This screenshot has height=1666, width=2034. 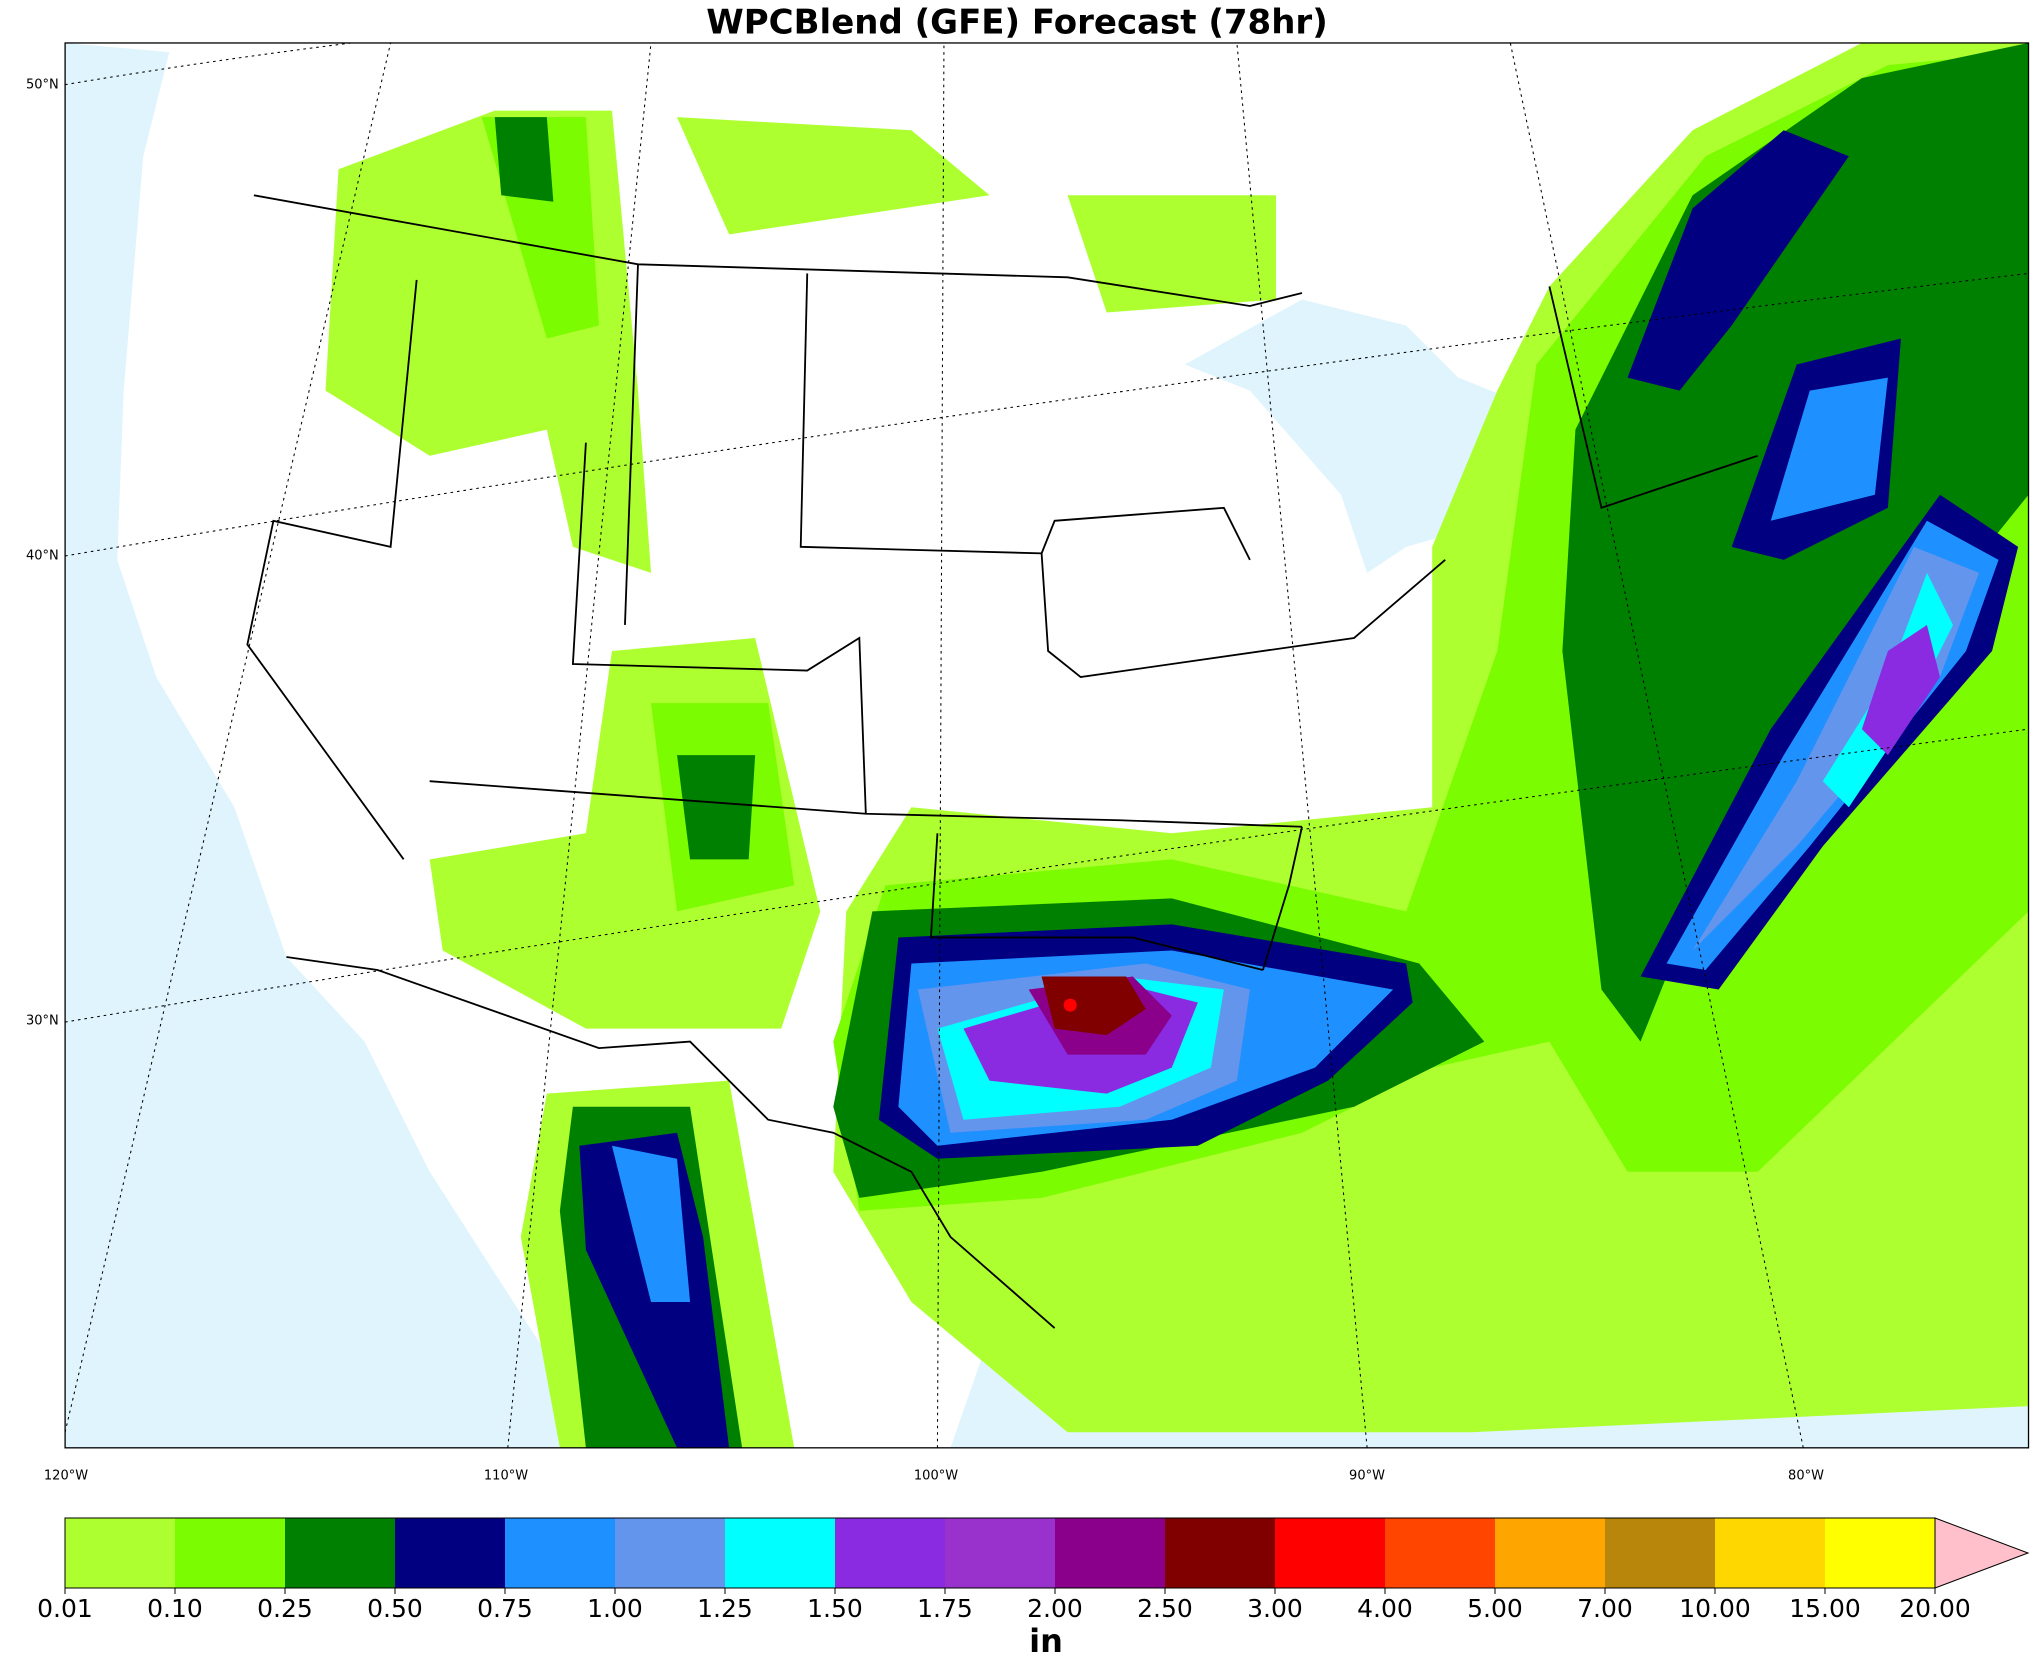 I want to click on lat-label: 40°N, so click(x=42, y=556).